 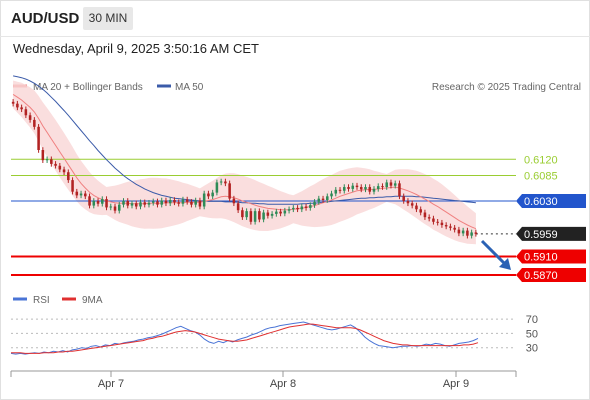 I want to click on timeframe-button: 30 MIN, so click(x=108, y=18).